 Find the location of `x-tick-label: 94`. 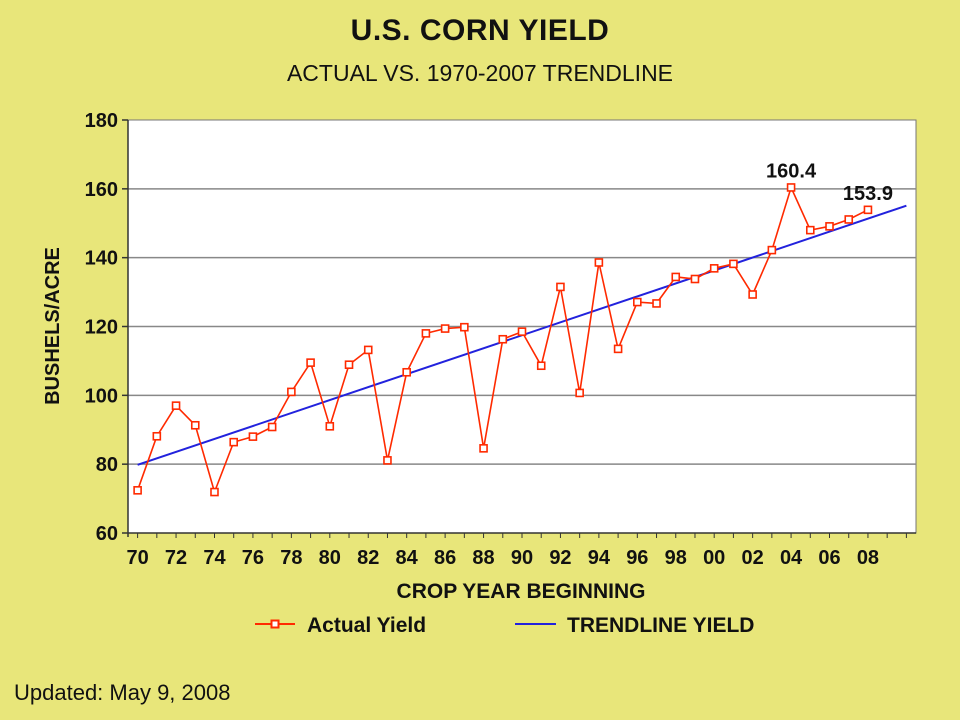

x-tick-label: 94 is located at coordinates (599, 558).